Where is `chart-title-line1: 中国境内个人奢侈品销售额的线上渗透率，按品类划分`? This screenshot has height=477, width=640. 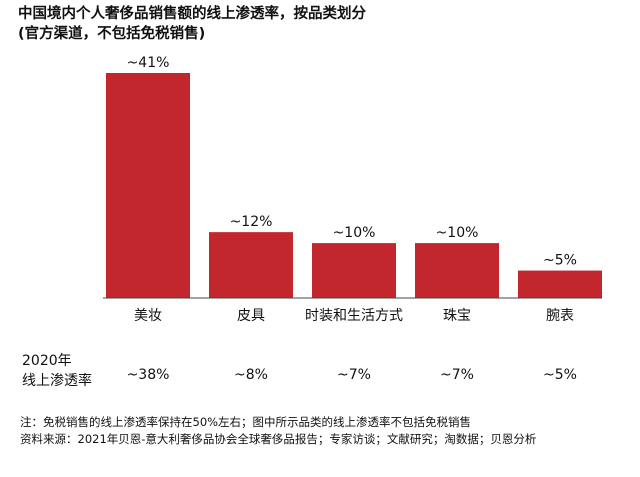 chart-title-line1: 中国境内个人奢侈品销售额的线上渗透率，按品类划分 is located at coordinates (192, 14).